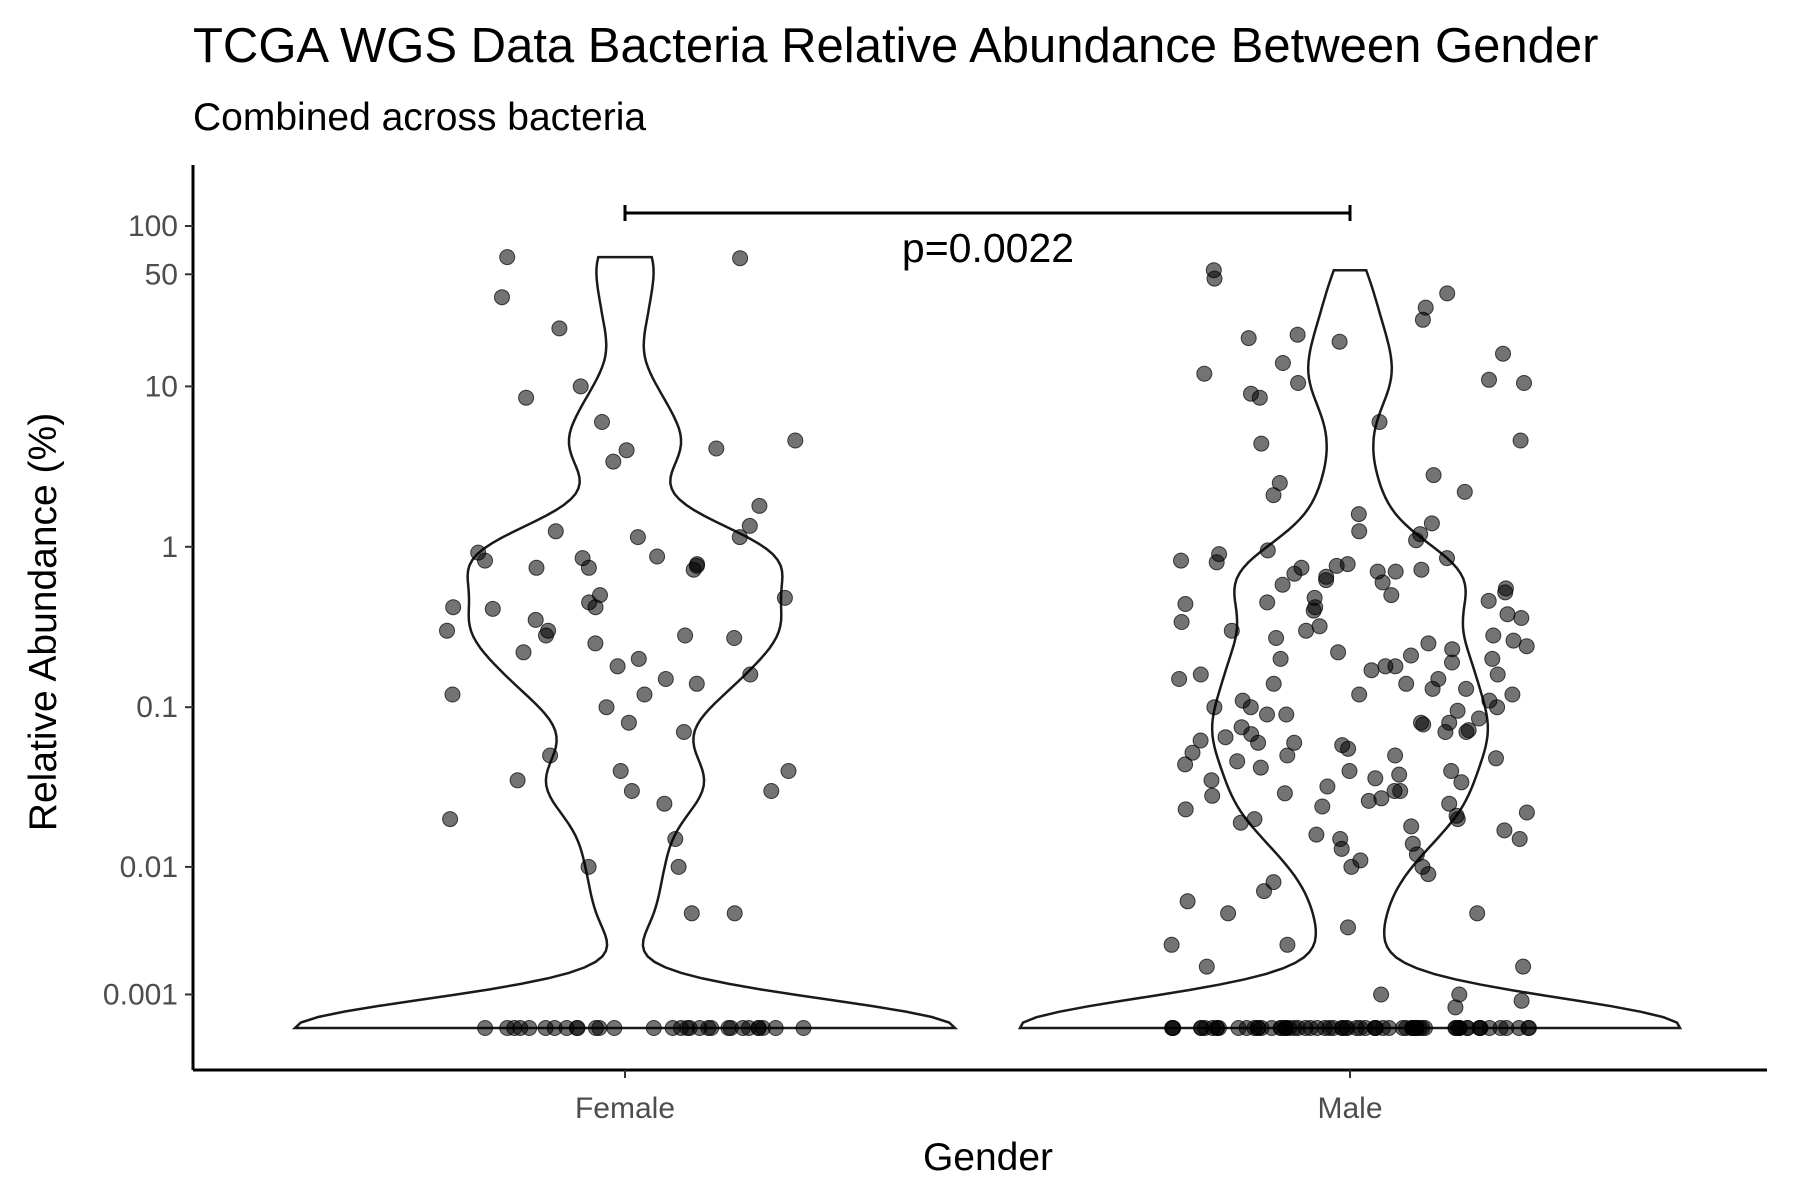 This screenshot has height=1200, width=1800. Describe the element at coordinates (988, 248) in the screenshot. I see `p-value-label: p=0.0022` at that location.